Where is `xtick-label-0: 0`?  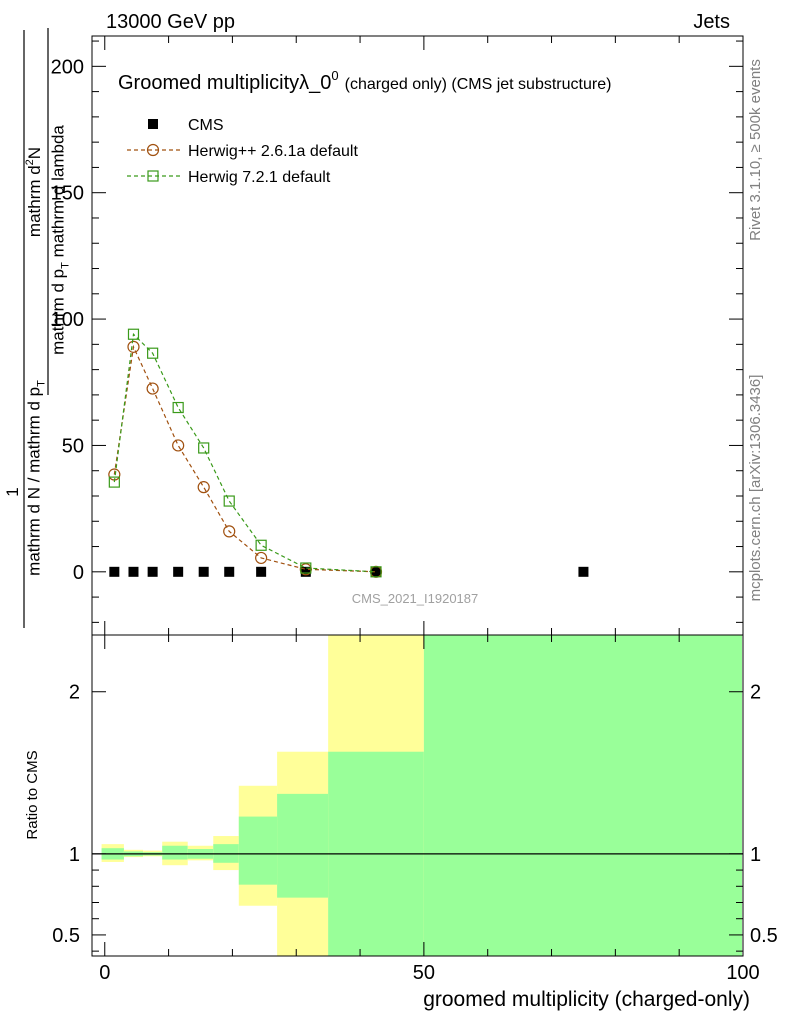
xtick-label-0: 0 is located at coordinates (104, 973).